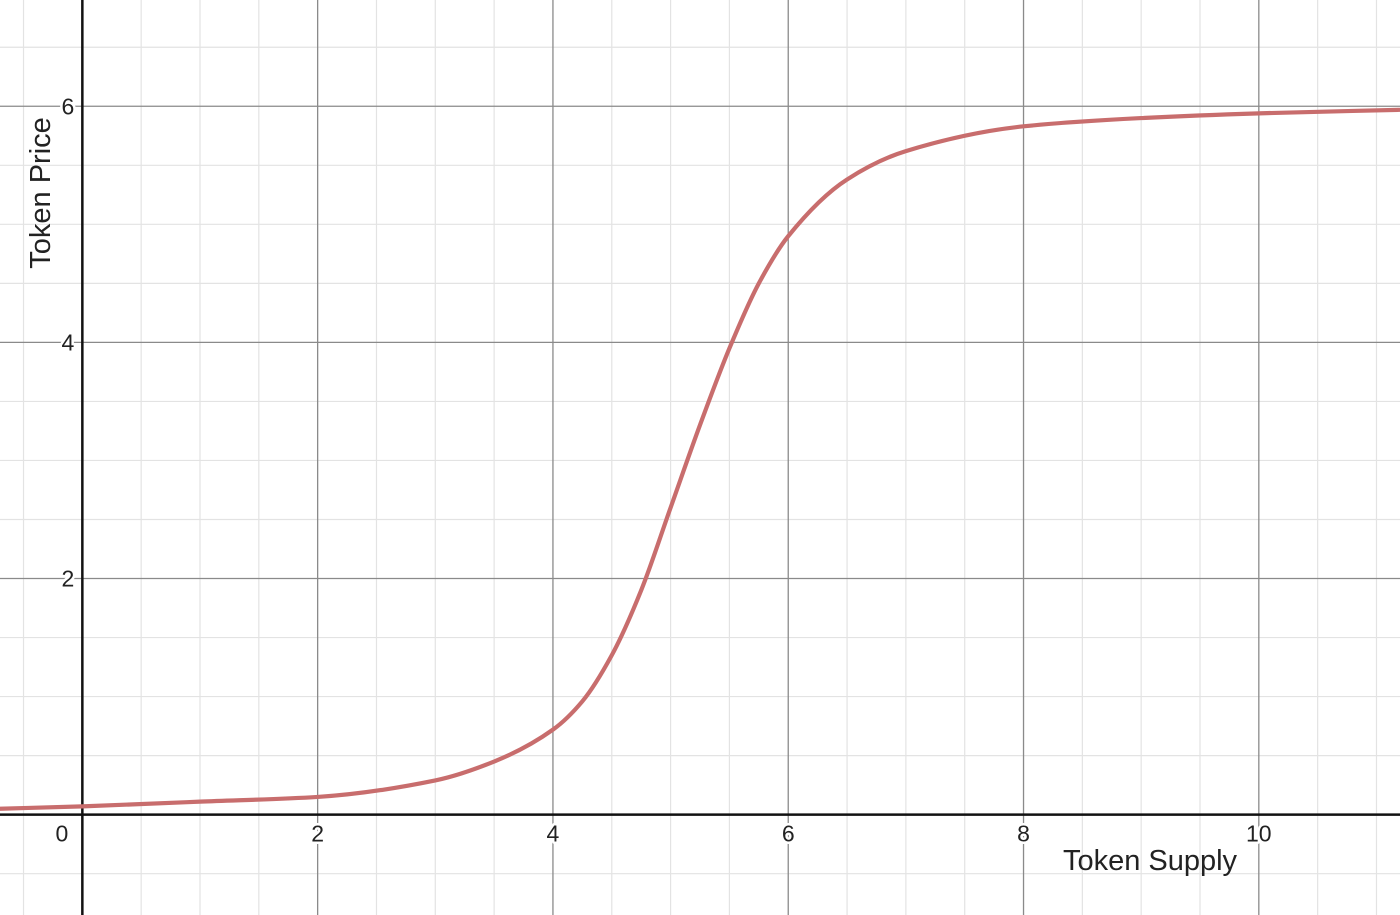 The height and width of the screenshot is (915, 1400). What do you see at coordinates (68, 579) in the screenshot?
I see `y-tick-label: 2` at bounding box center [68, 579].